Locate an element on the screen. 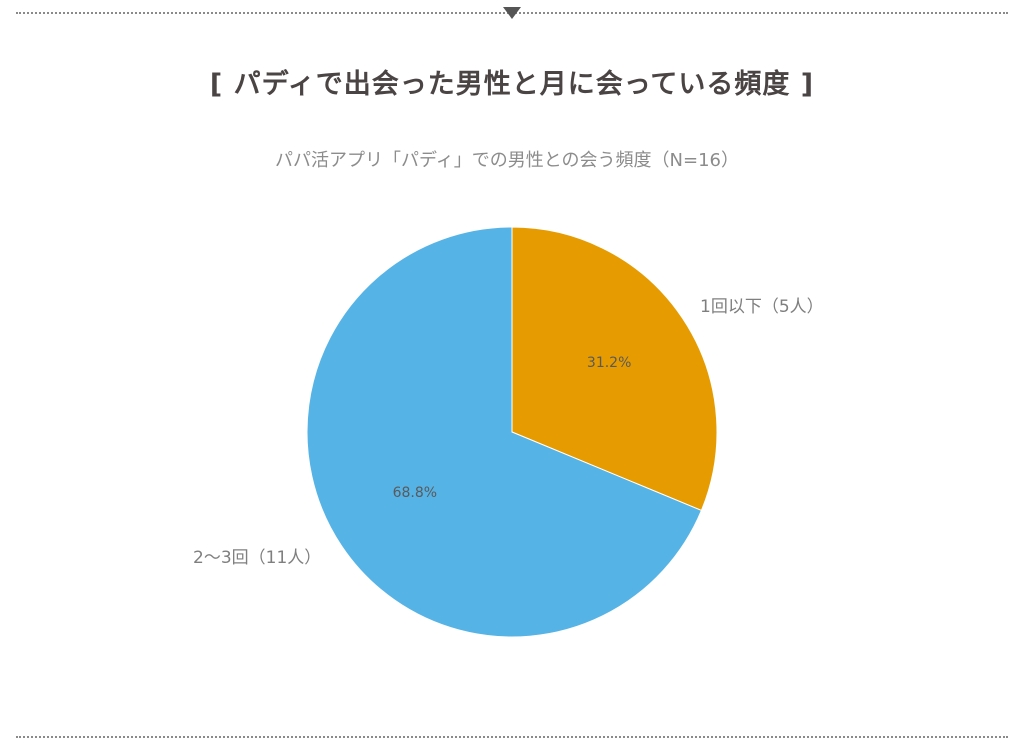 The width and height of the screenshot is (1024, 753). slice-percent-label-2: 68.8% is located at coordinates (415, 493).